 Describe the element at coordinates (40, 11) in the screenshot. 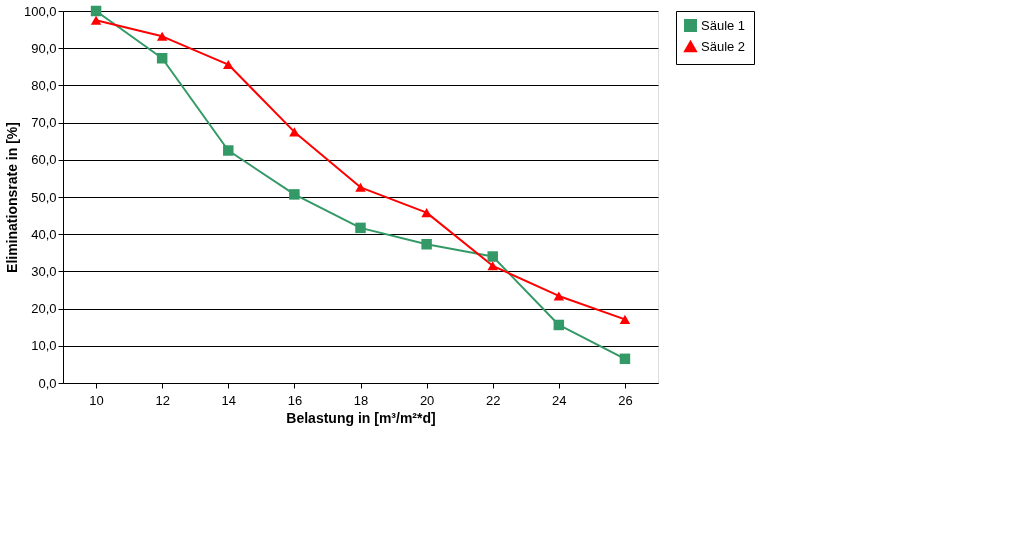

I see `y-tick-label: 100,0` at that location.